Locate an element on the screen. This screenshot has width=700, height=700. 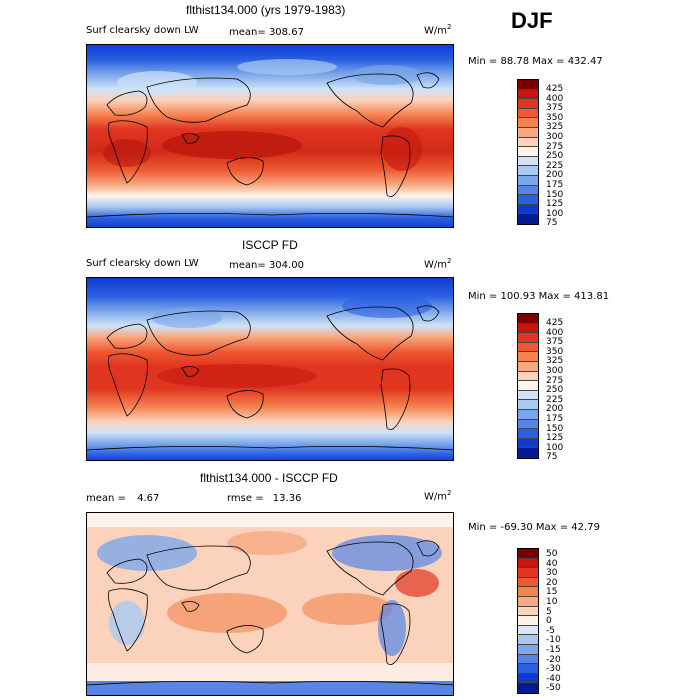
panel2-map is located at coordinates (270, 369).